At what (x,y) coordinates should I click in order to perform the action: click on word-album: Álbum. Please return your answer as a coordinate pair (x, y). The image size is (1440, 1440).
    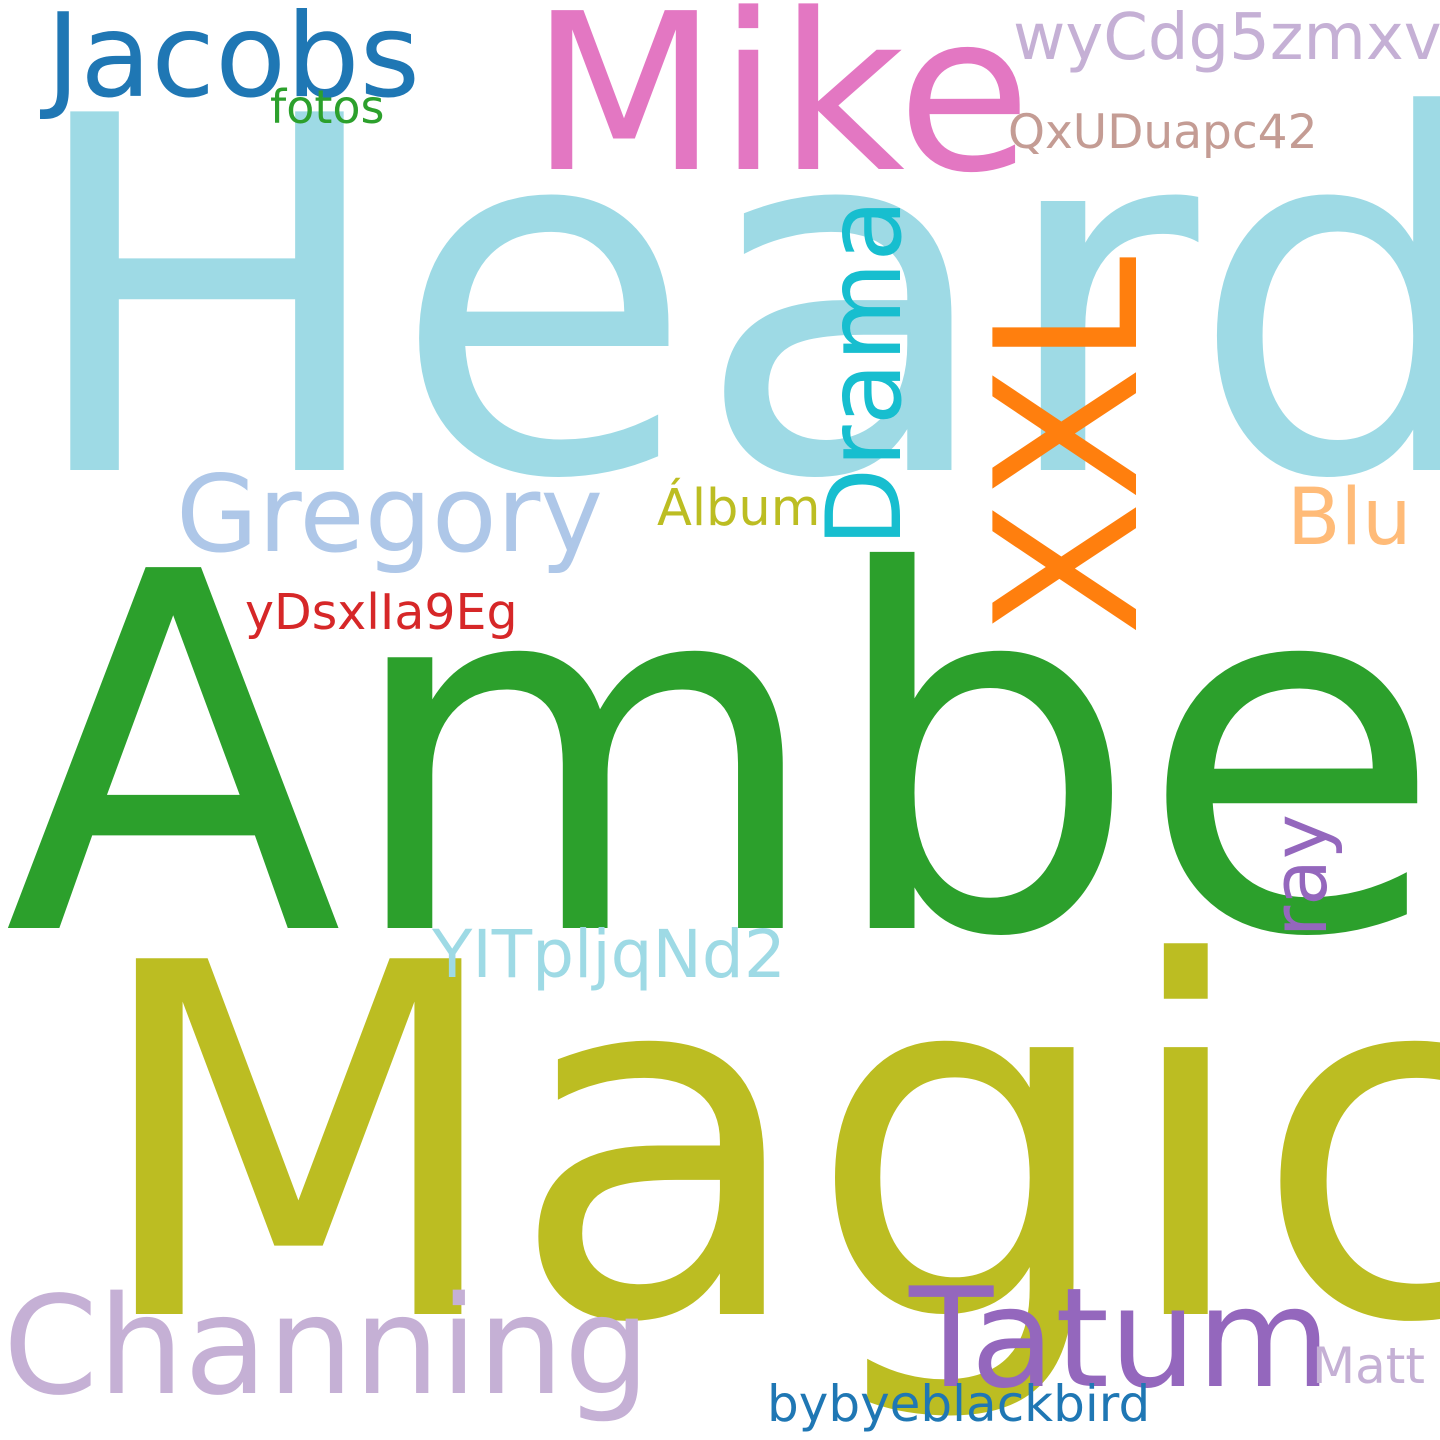
    Looking at the image, I should click on (739, 508).